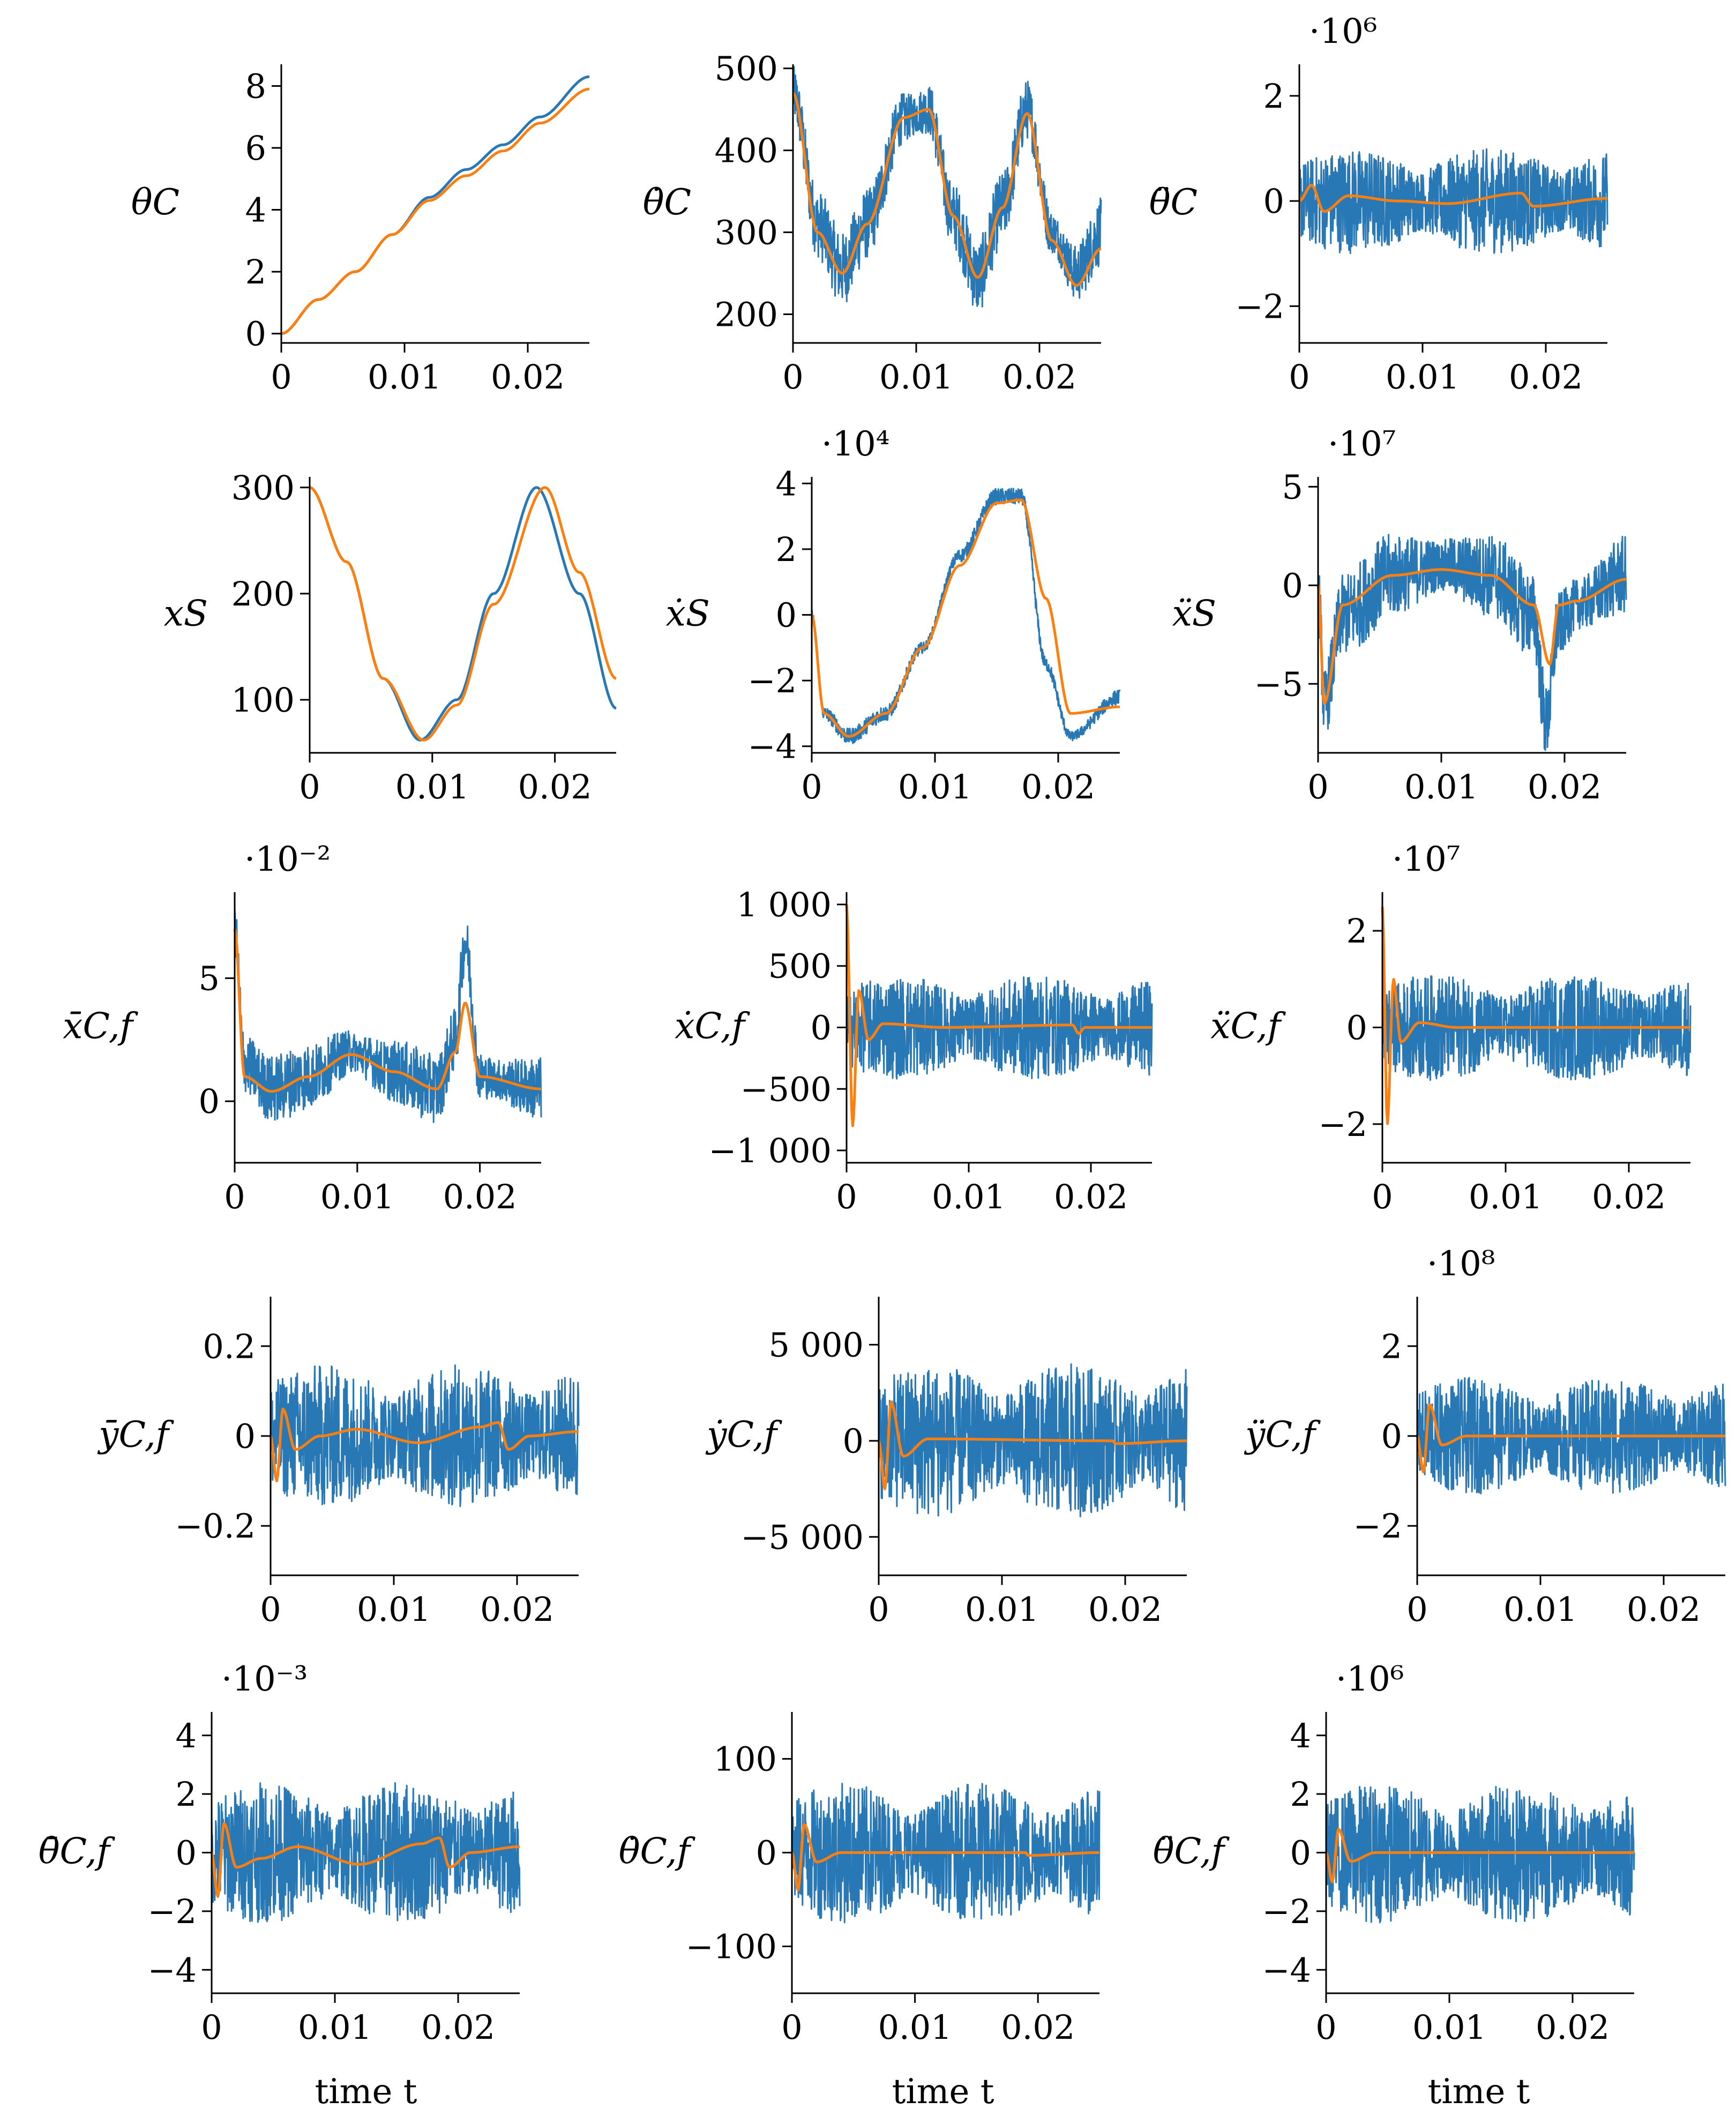  Describe the element at coordinates (1032, 1446) in the screenshot. I see `series-smoothed-y_C_f_dot` at that location.